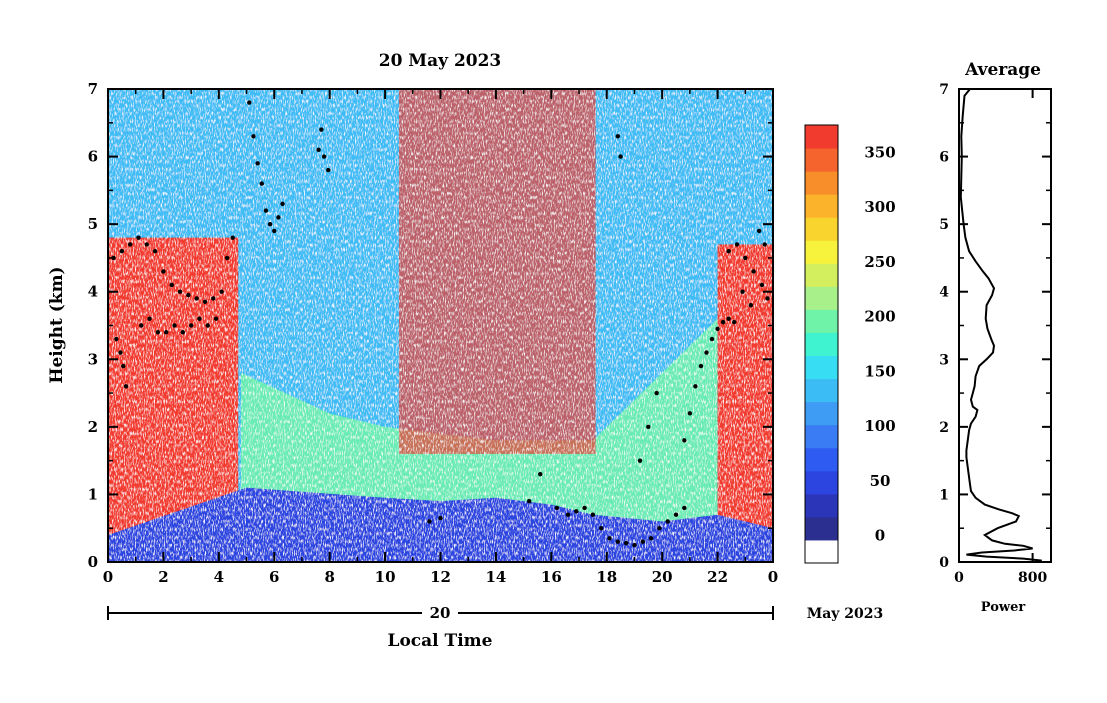 The width and height of the screenshot is (1107, 703). I want to click on heatmap-near-surface-layer, so click(440, 524).